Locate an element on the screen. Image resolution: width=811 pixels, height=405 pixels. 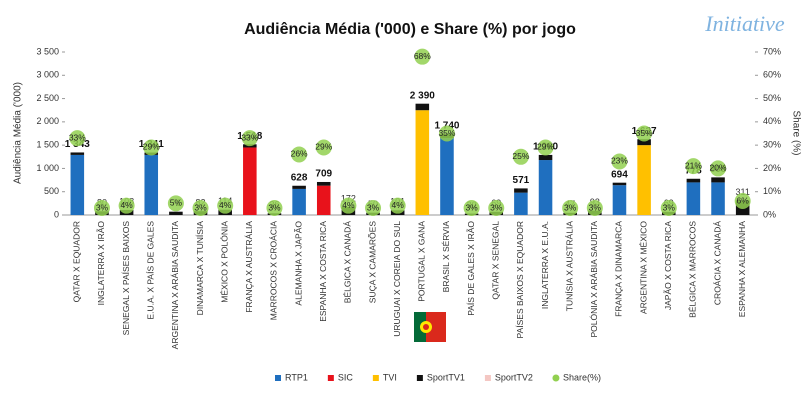
total-label: 694 is located at coordinates (619, 174).